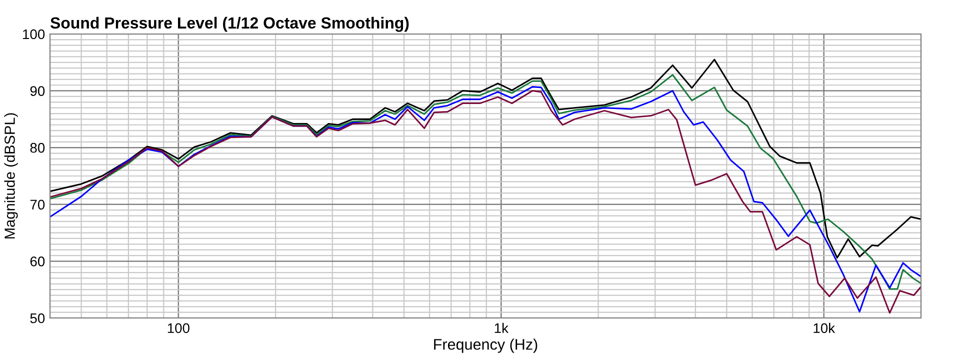  Describe the element at coordinates (37, 147) in the screenshot. I see `y-tick-label: 80` at that location.